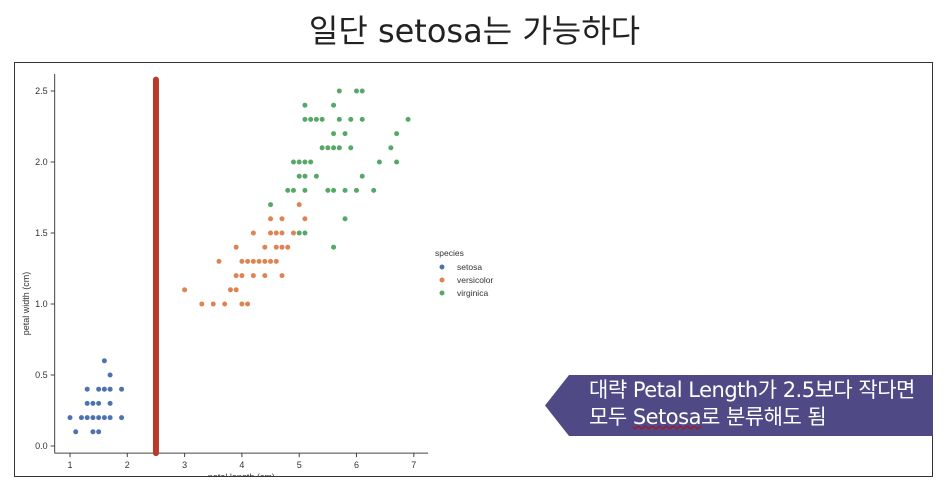 Image resolution: width=949 pixels, height=493 pixels. What do you see at coordinates (442, 280) in the screenshot?
I see `legend-marker-versicolor` at bounding box center [442, 280].